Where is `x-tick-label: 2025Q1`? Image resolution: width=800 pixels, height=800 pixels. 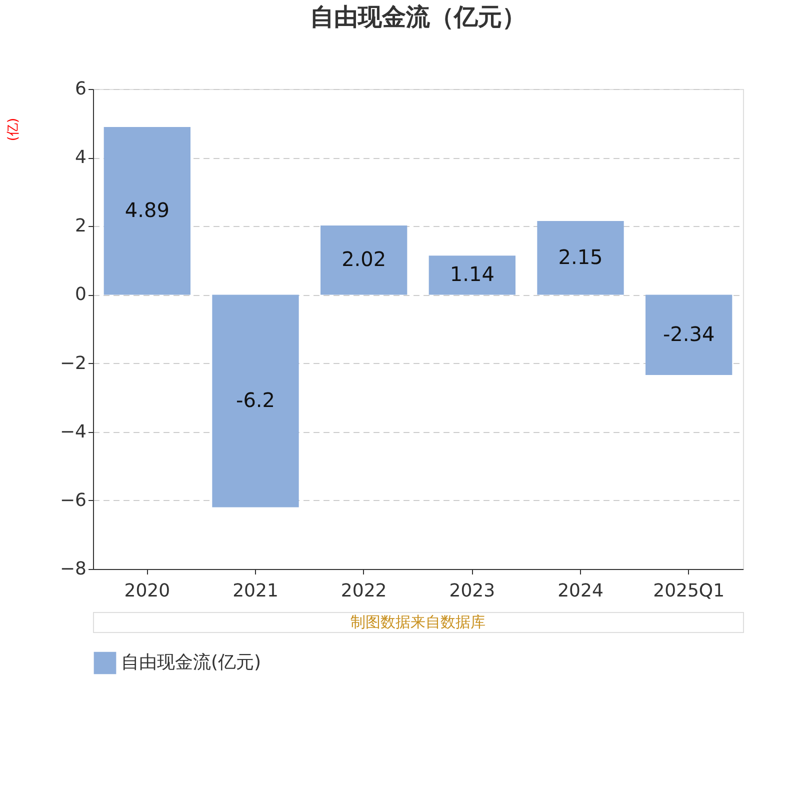 x-tick-label: 2025Q1 is located at coordinates (689, 591).